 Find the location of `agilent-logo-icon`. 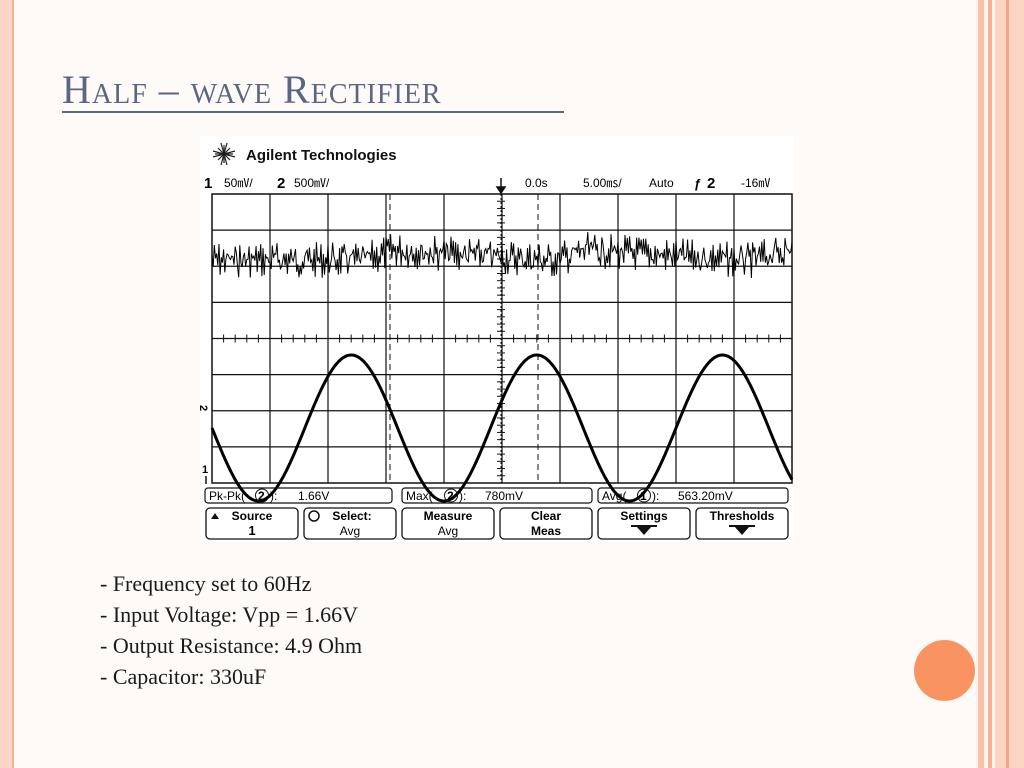

agilent-logo-icon is located at coordinates (224, 154).